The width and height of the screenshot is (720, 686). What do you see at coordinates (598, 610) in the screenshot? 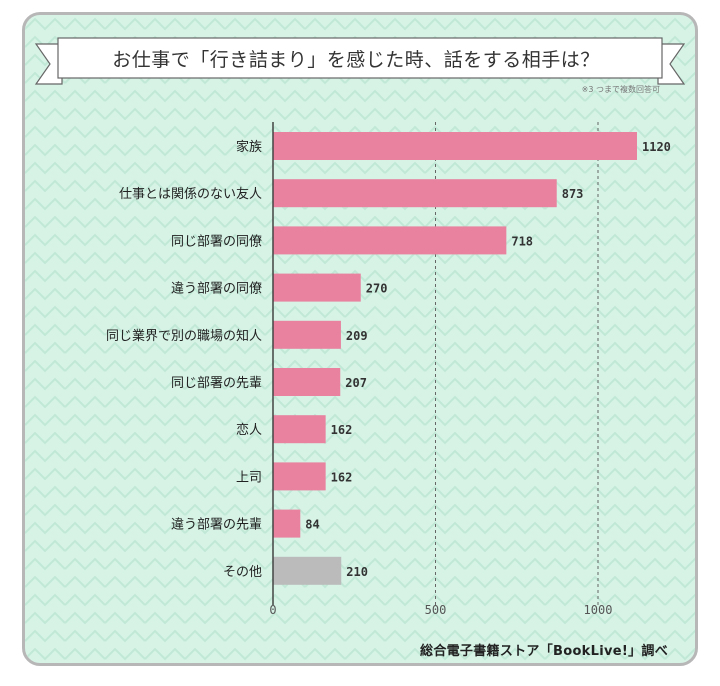
I see `x-tick-label-1000: 1000` at bounding box center [598, 610].